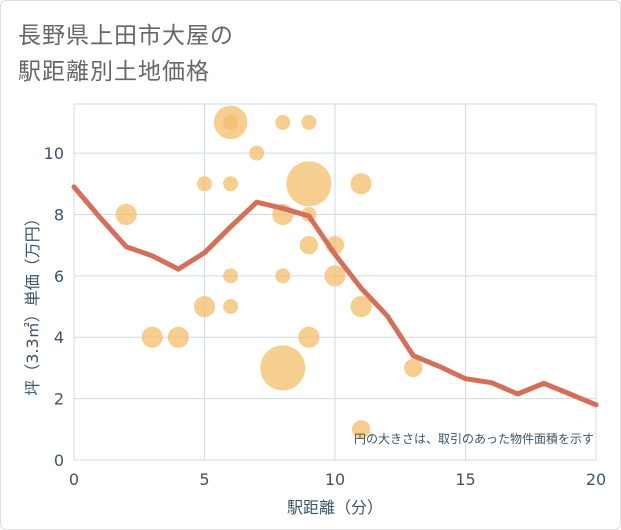  Describe the element at coordinates (114, 72) in the screenshot. I see `chart-title-line2: 駅距離別土地価格` at that location.